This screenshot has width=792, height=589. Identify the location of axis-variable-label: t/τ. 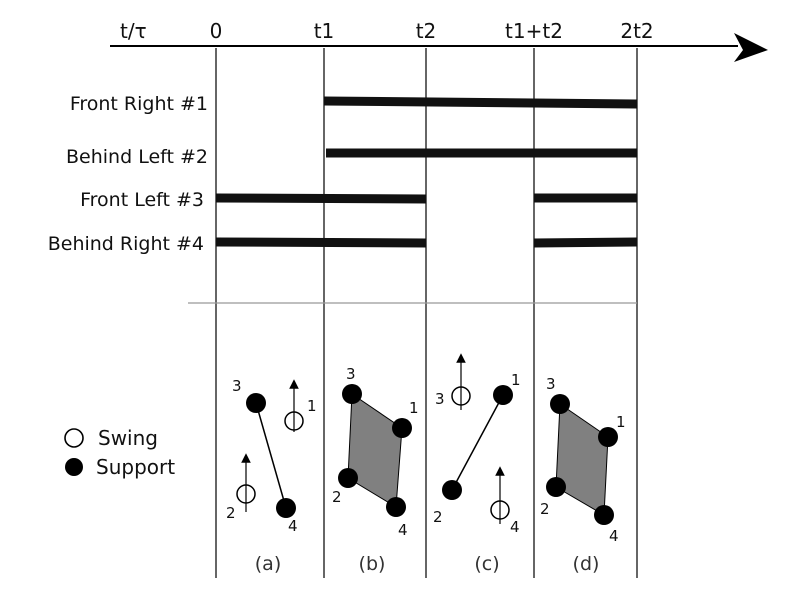
(133, 31).